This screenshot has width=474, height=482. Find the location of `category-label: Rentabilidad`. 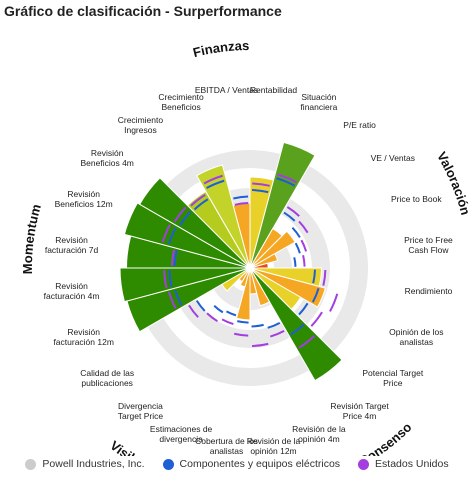

category-label: Rentabilidad is located at coordinates (273, 89).